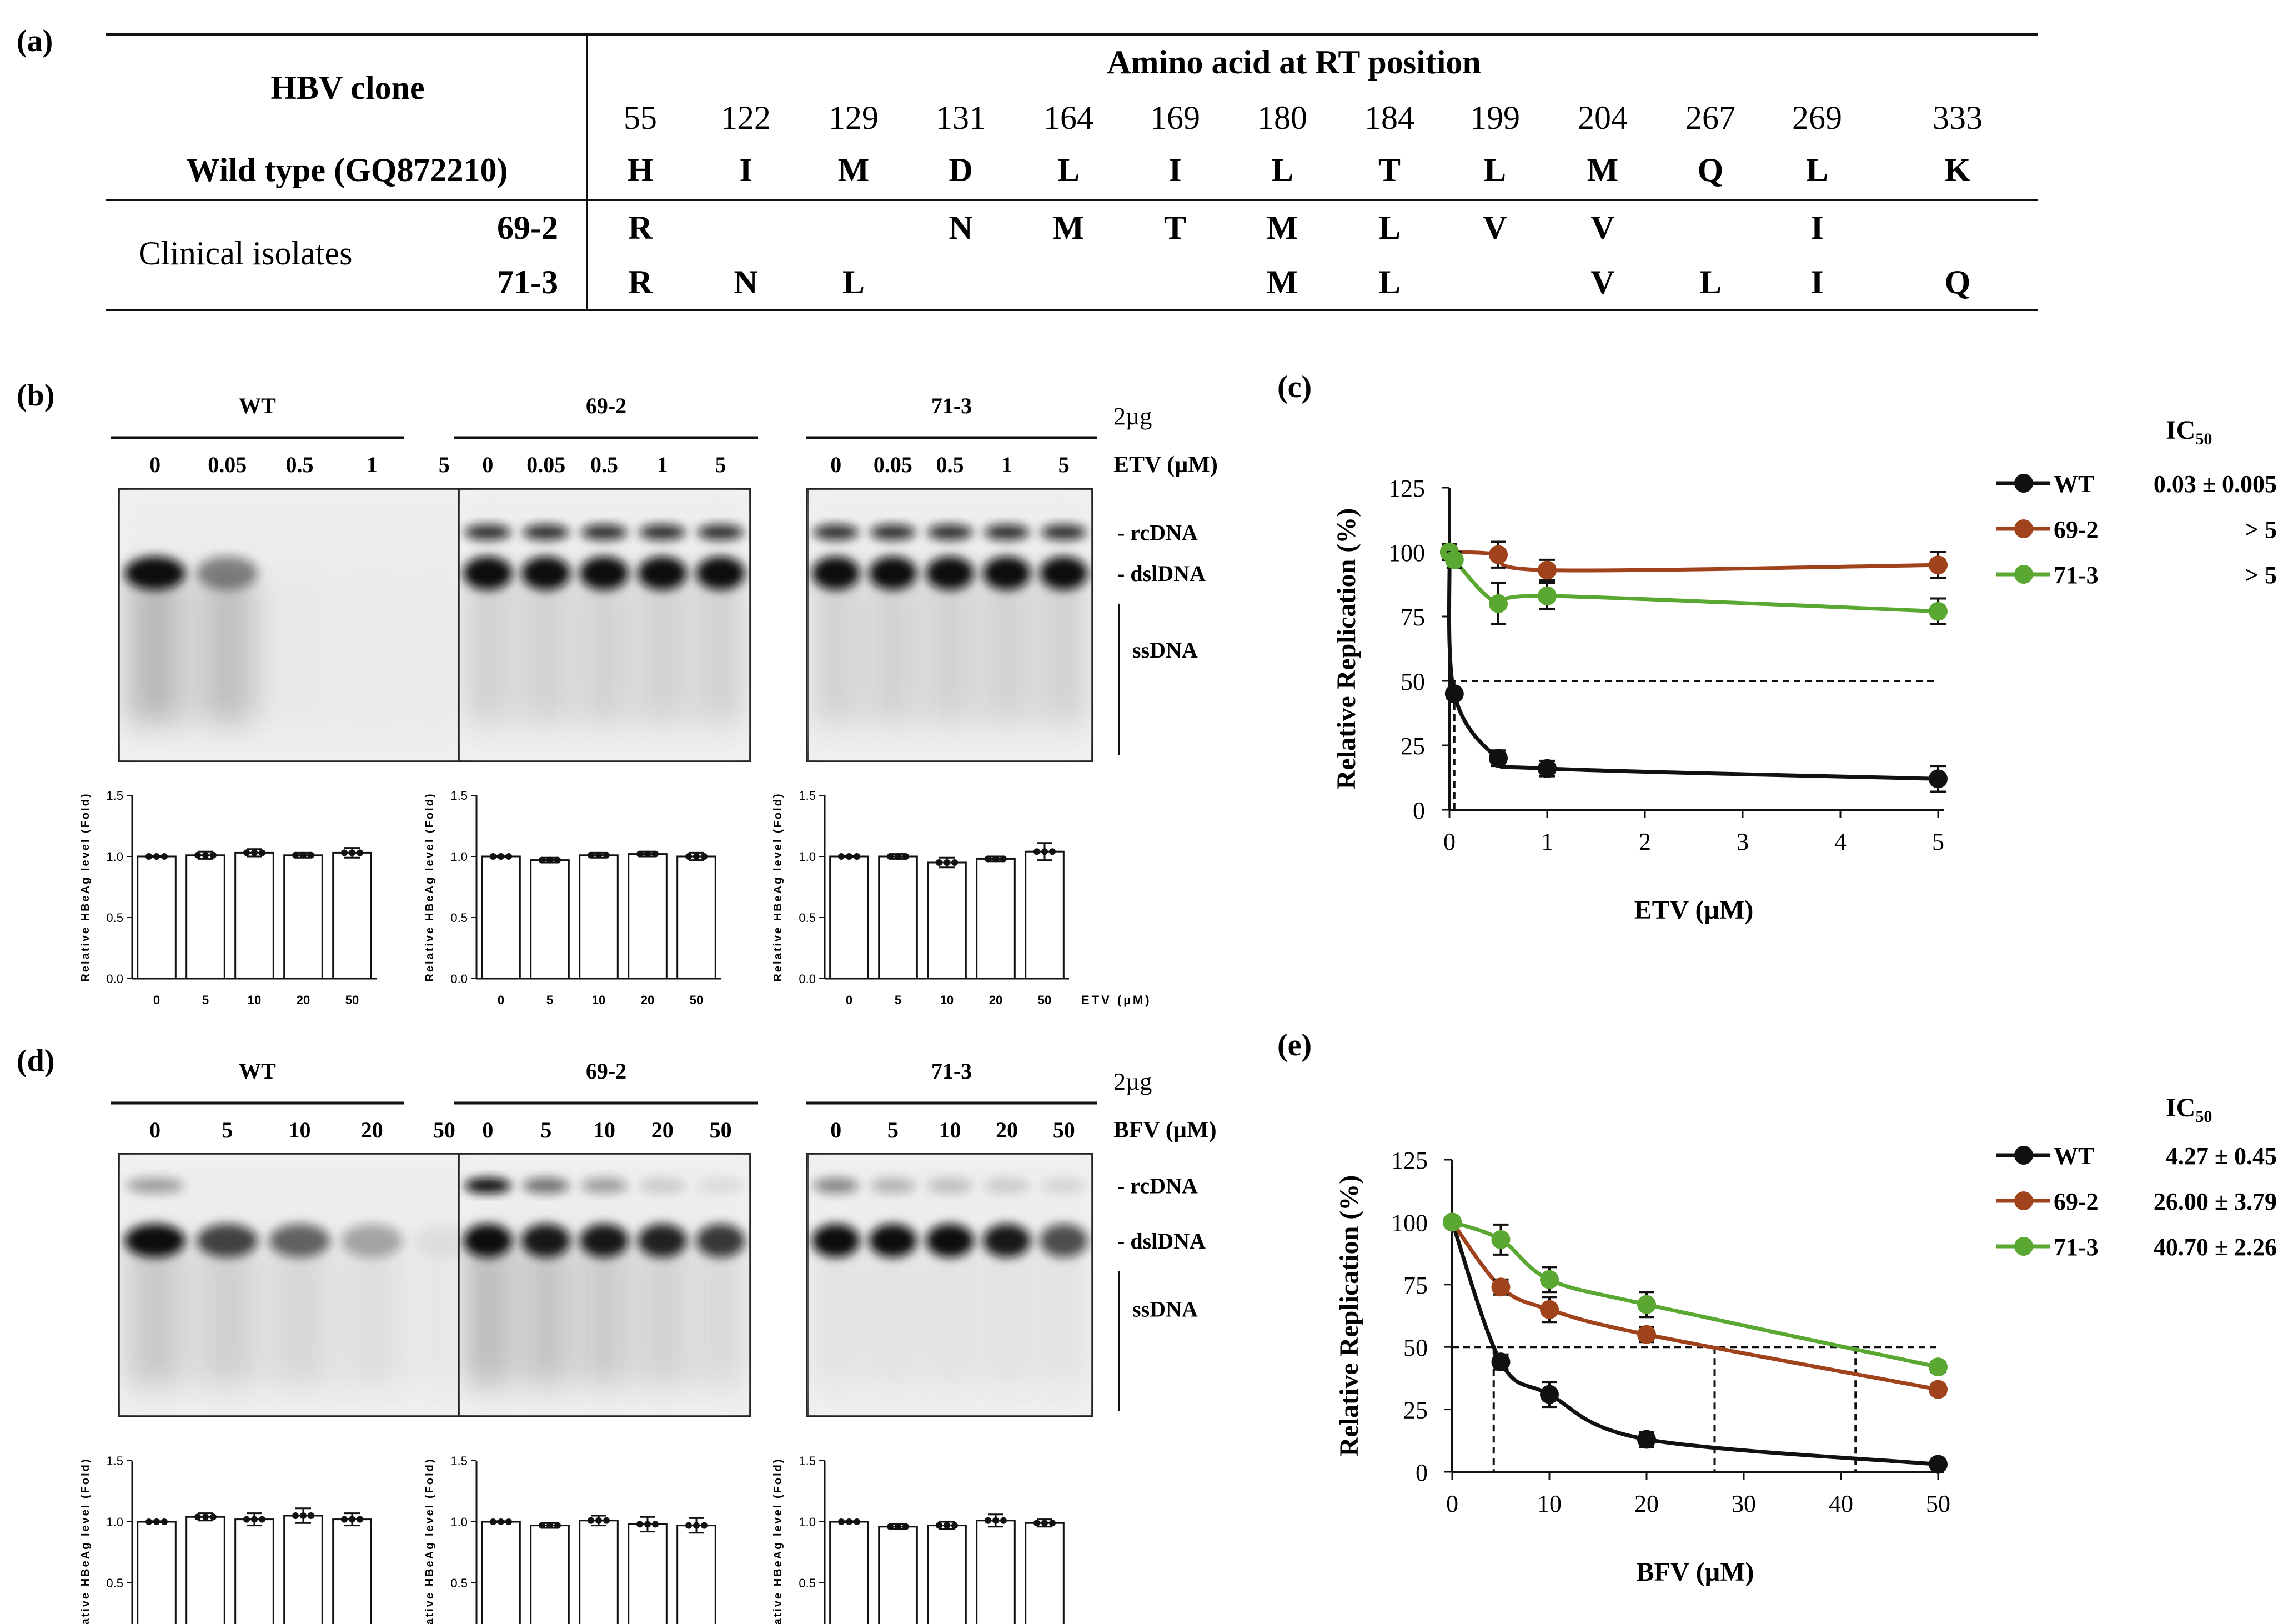  Describe the element at coordinates (35, 1061) in the screenshot. I see `panel-label-d: (d)` at that location.